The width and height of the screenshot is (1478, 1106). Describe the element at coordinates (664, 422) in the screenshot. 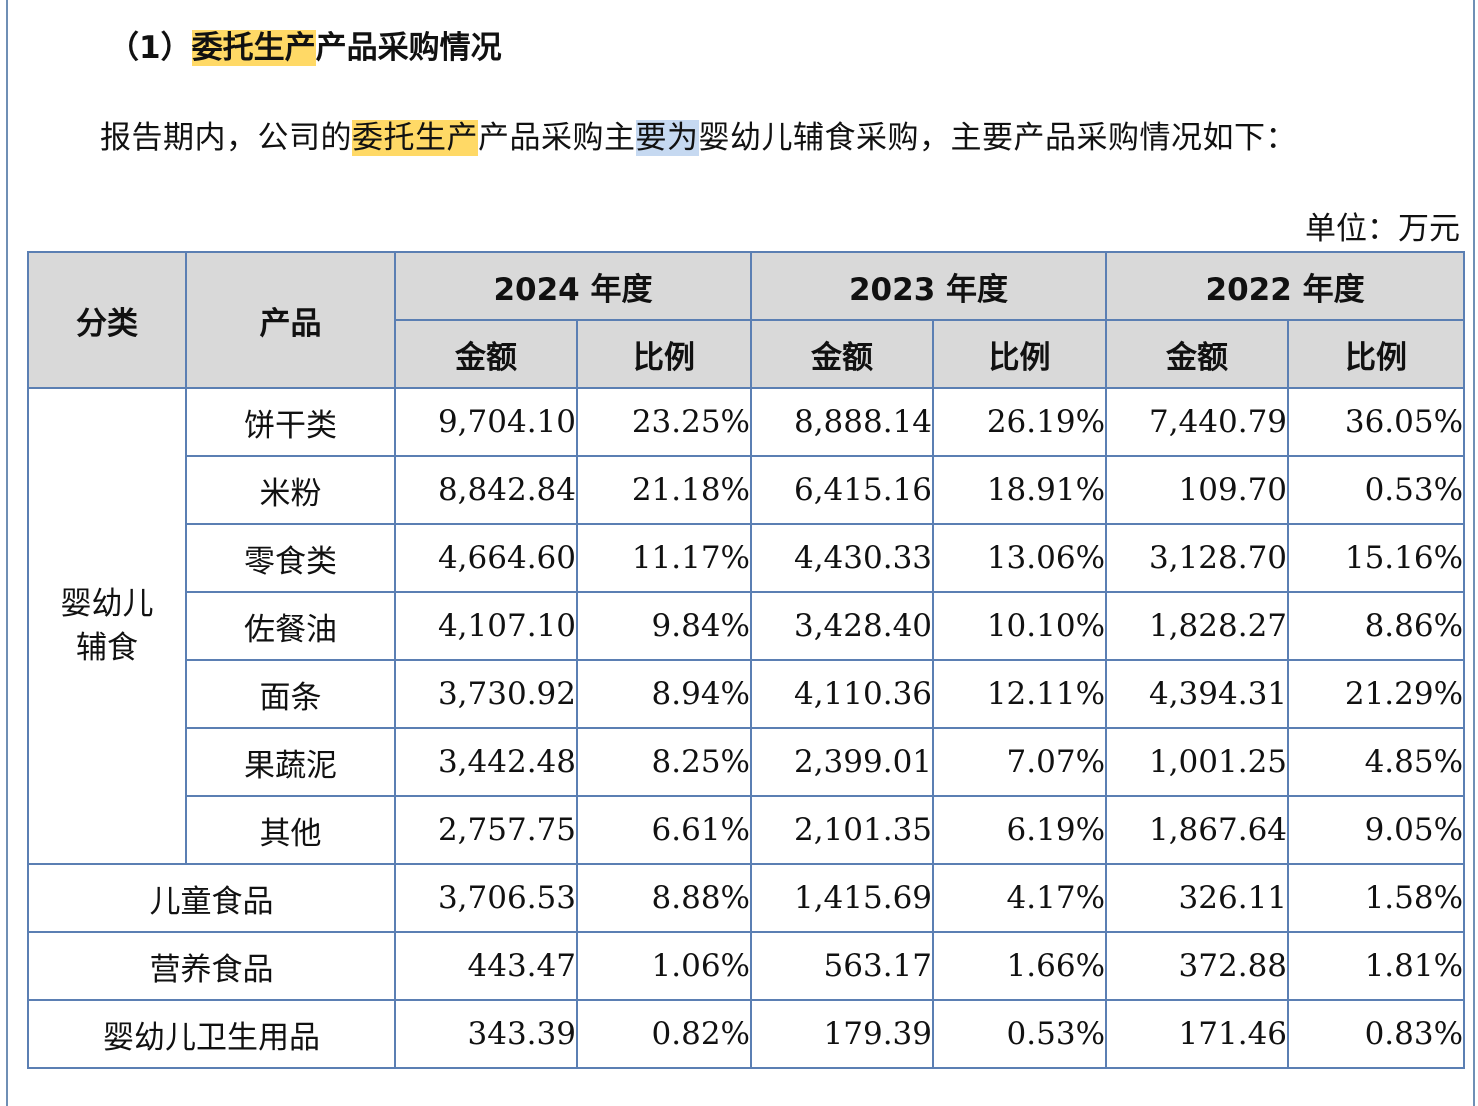

I see `ratio-cell: 23.25%` at that location.